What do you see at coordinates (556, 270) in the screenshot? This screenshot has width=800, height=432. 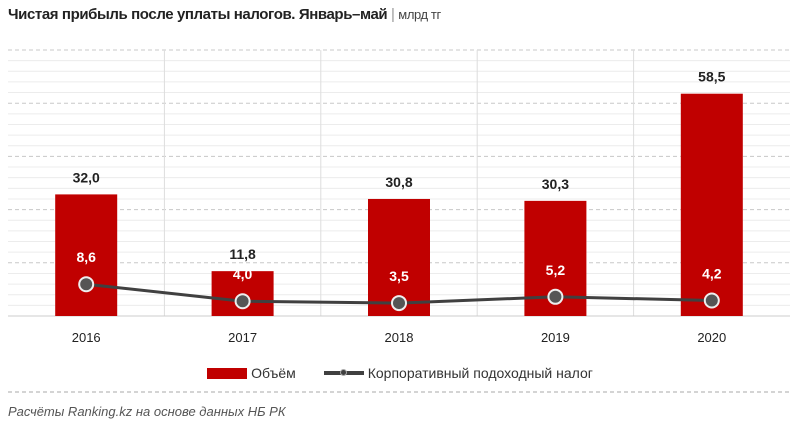 I see `tax-value-label: 5,2` at bounding box center [556, 270].